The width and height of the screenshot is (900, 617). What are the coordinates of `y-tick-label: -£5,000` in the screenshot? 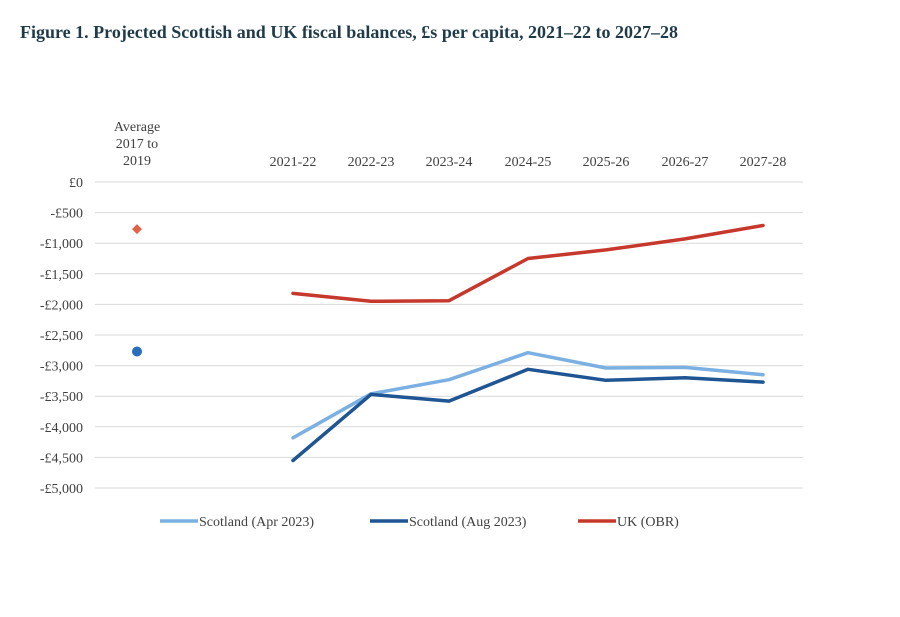 It's located at (61, 489).